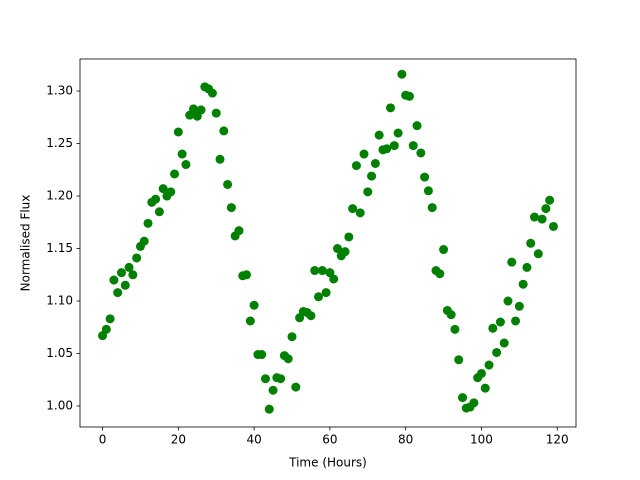  Describe the element at coordinates (481, 440) in the screenshot. I see `x-tick-label: 100` at that location.